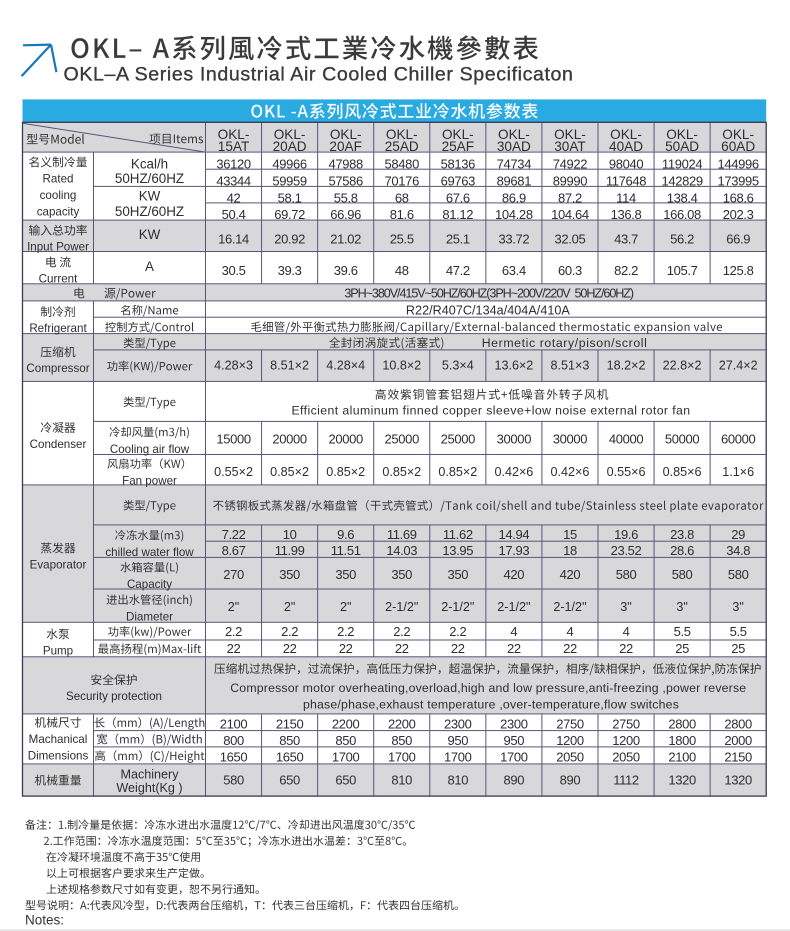  I want to click on svg-text: 0.55×6, so click(626, 472).